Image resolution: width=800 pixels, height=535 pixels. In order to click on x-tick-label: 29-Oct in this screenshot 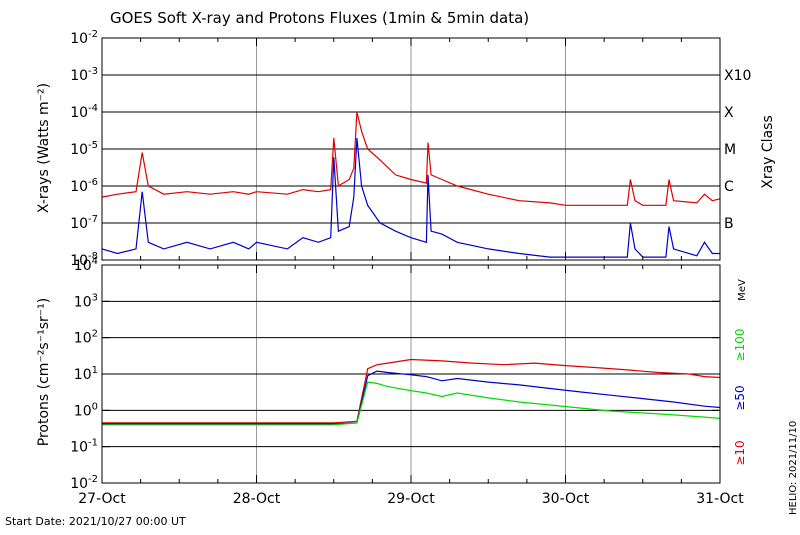, I will do `click(411, 499)`.